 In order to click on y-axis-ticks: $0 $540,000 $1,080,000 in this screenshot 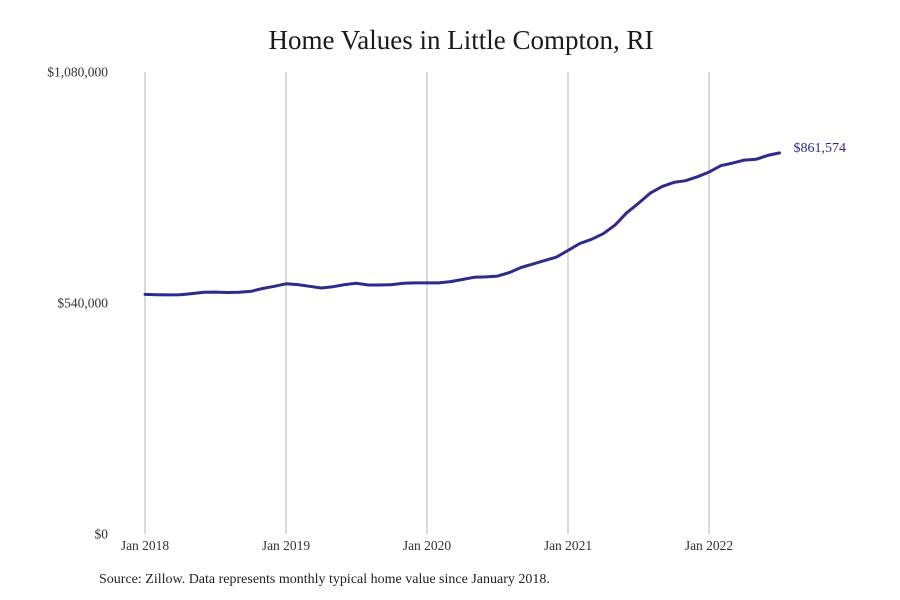, I will do `click(77, 303)`.